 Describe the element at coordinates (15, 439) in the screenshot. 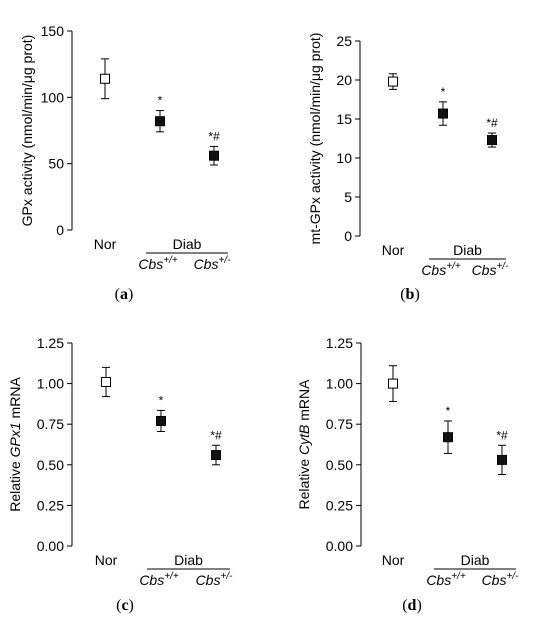

I see `y-axis-label-part: GPx1` at that location.